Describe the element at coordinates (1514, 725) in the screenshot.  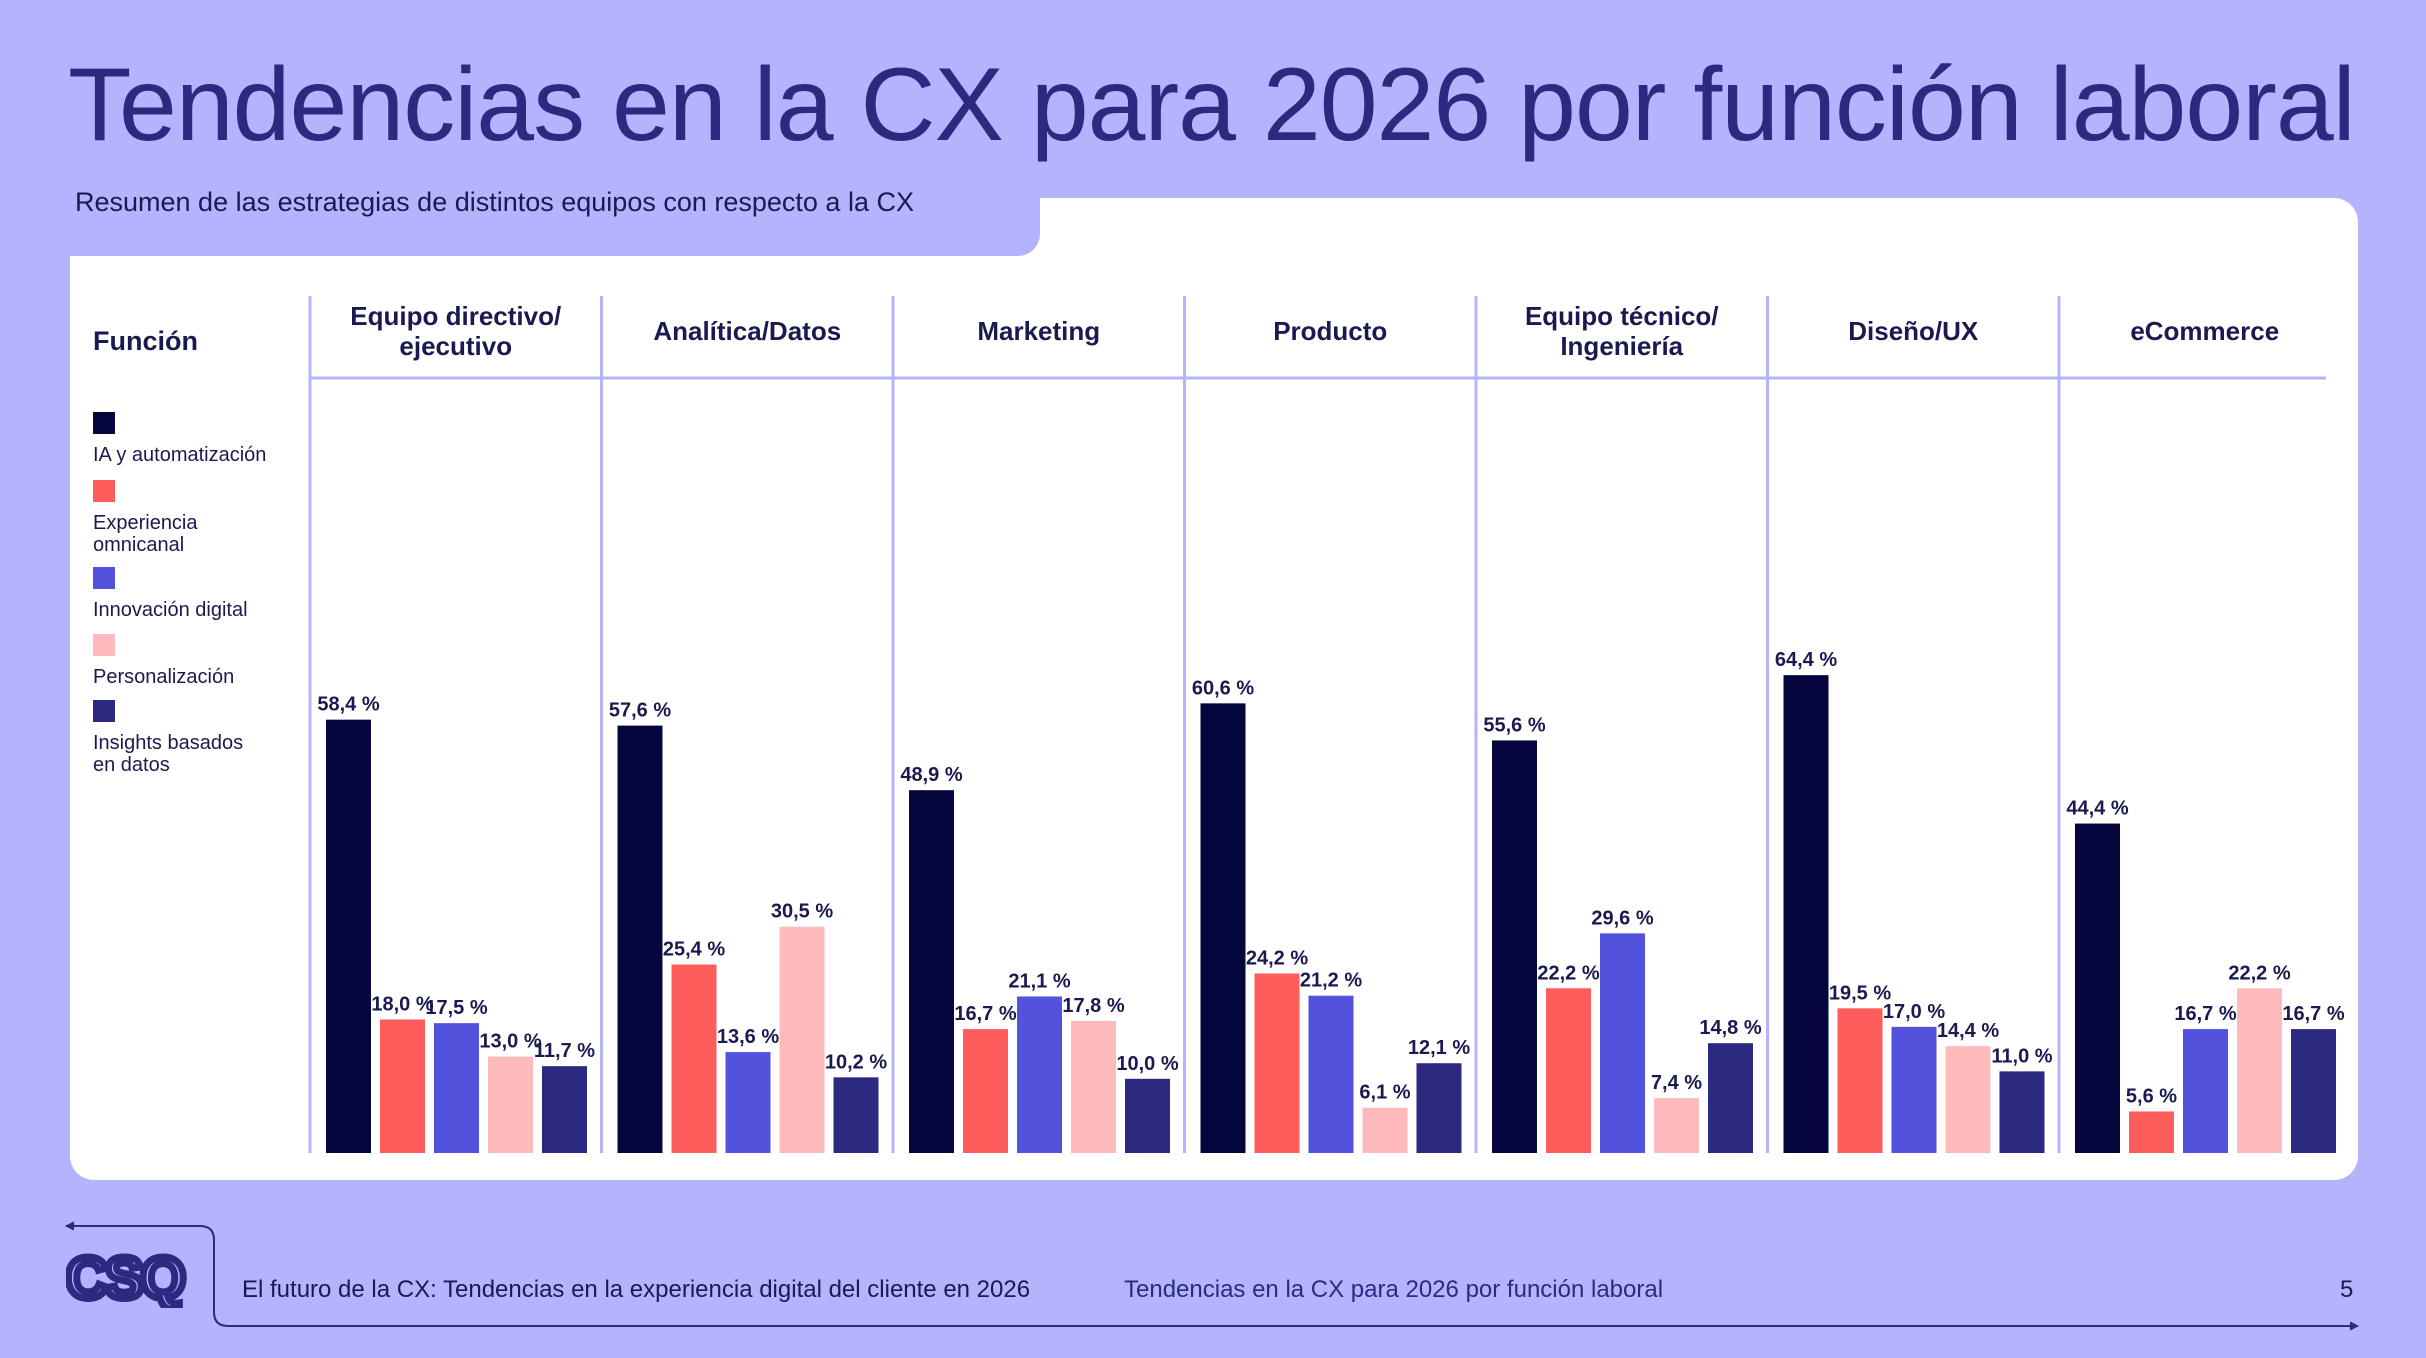
I see `bar-value-label: 55,6 %` at that location.